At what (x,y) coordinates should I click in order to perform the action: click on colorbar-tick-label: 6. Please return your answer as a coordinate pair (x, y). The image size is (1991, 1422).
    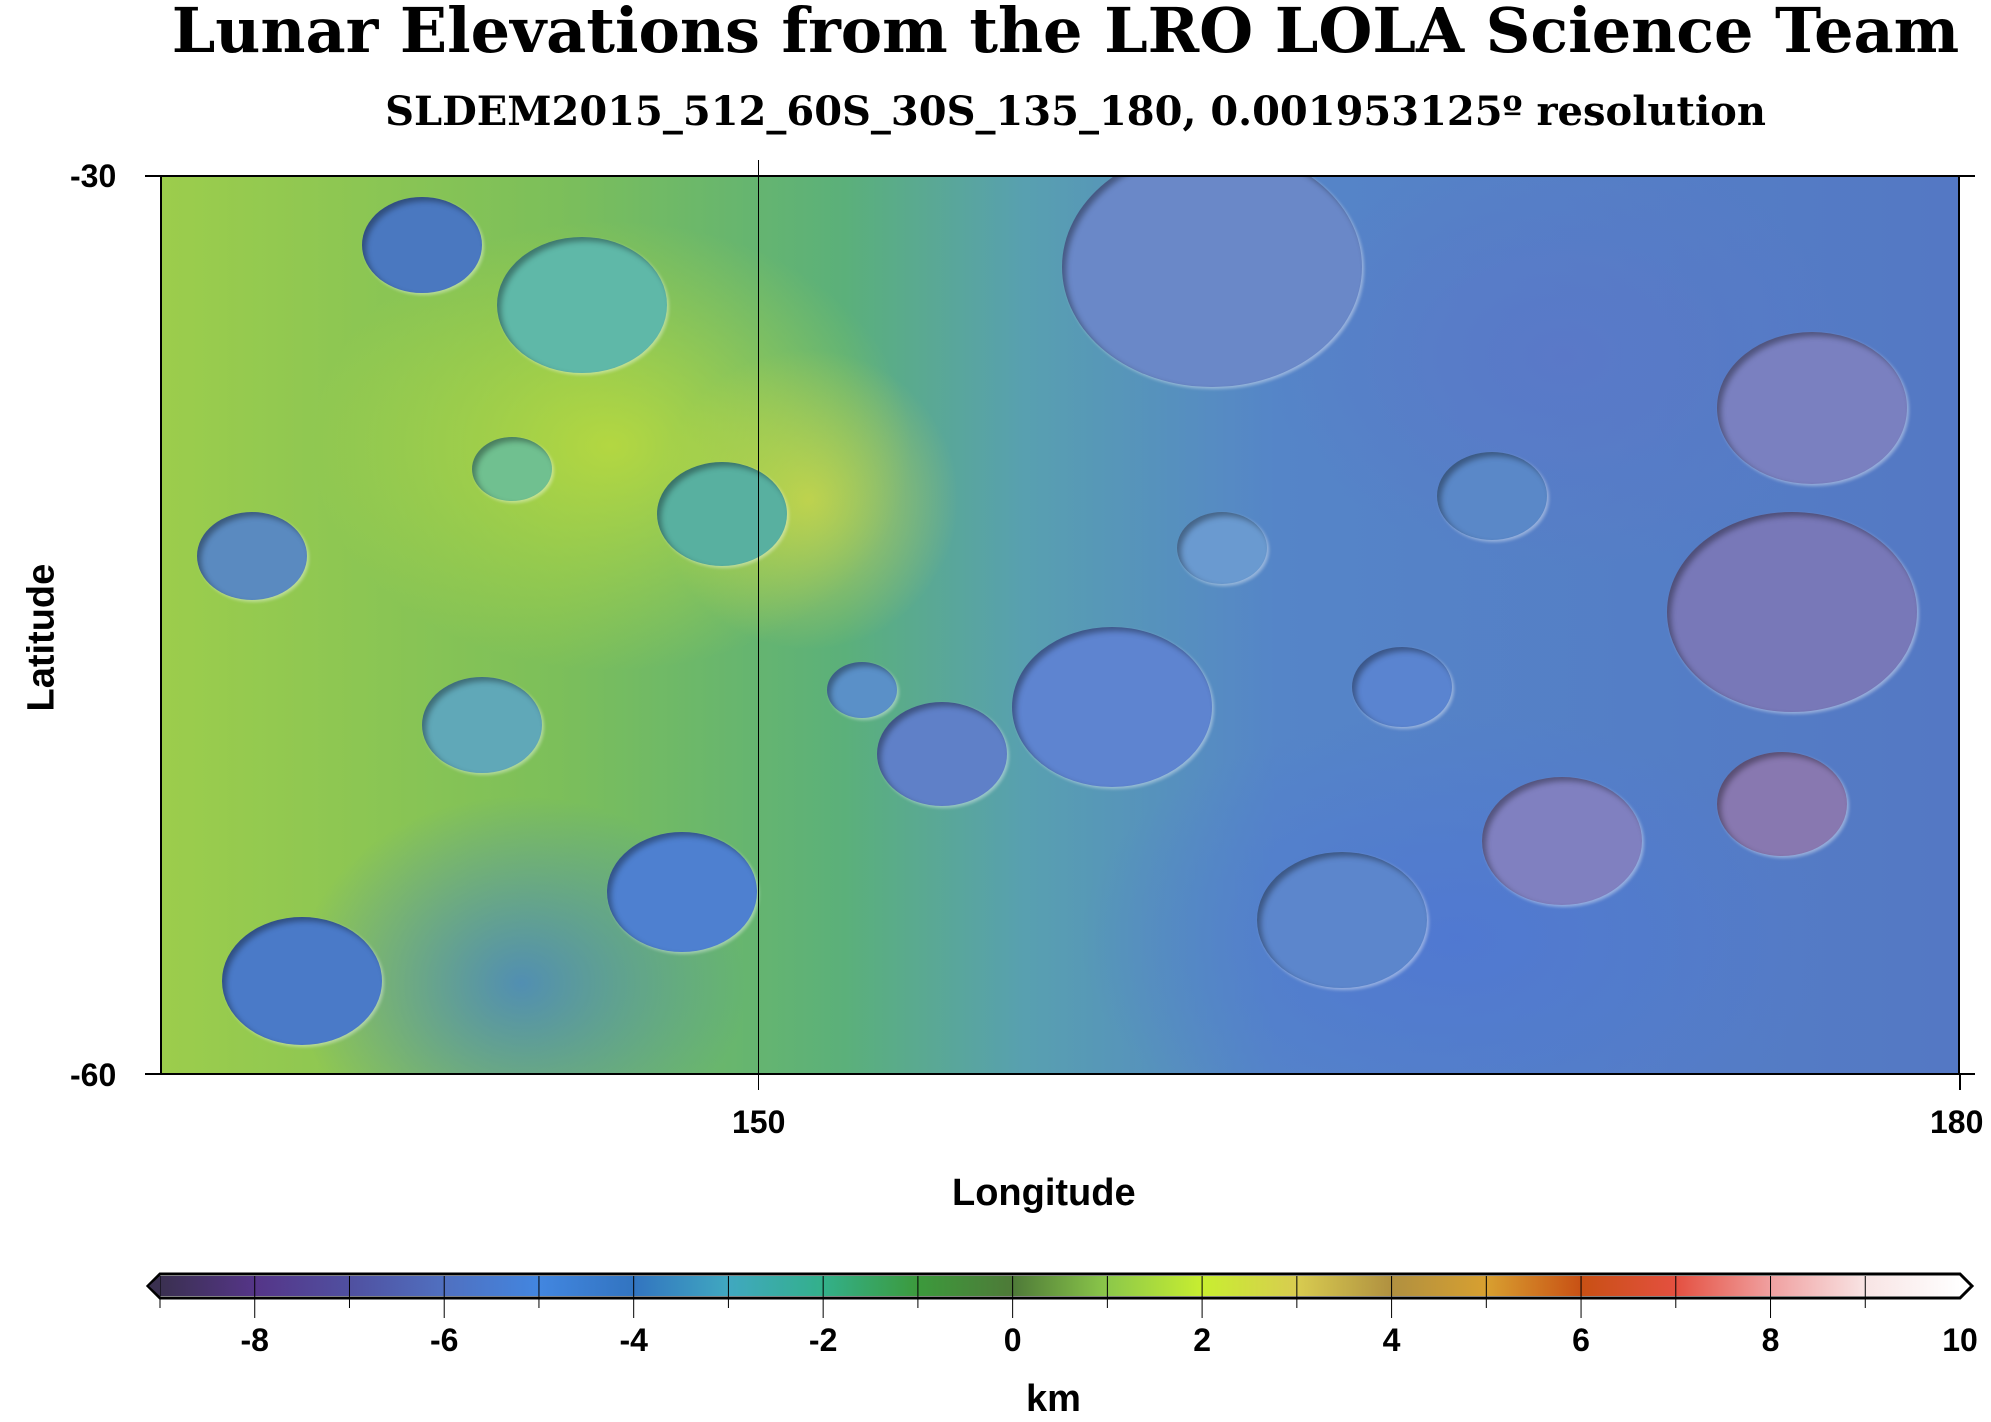
    Looking at the image, I should click on (1581, 1340).